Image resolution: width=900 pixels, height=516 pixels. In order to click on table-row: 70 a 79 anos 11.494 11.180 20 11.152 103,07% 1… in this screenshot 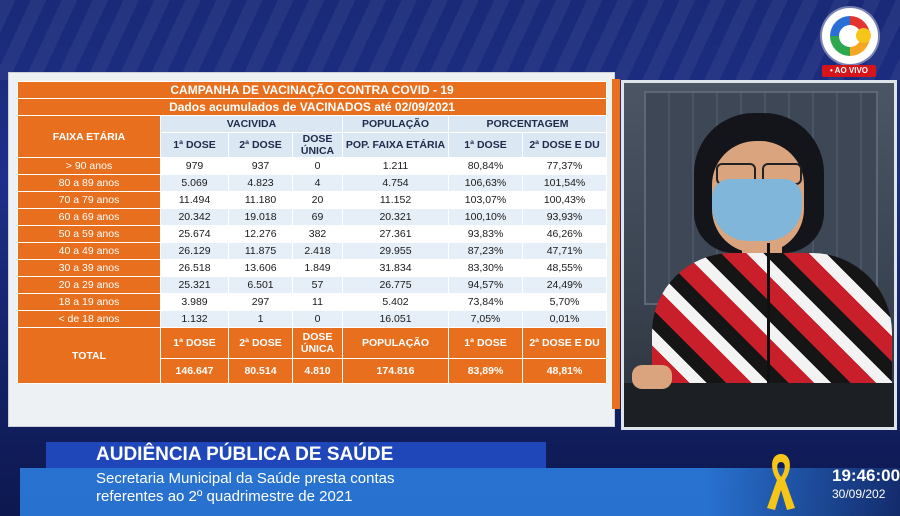, I will do `click(312, 200)`.